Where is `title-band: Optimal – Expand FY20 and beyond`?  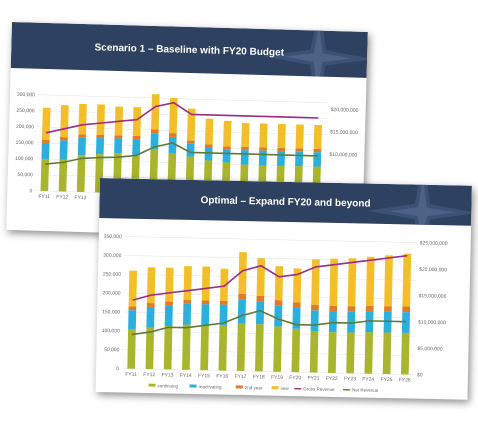 title-band: Optimal – Expand FY20 and beyond is located at coordinates (285, 202).